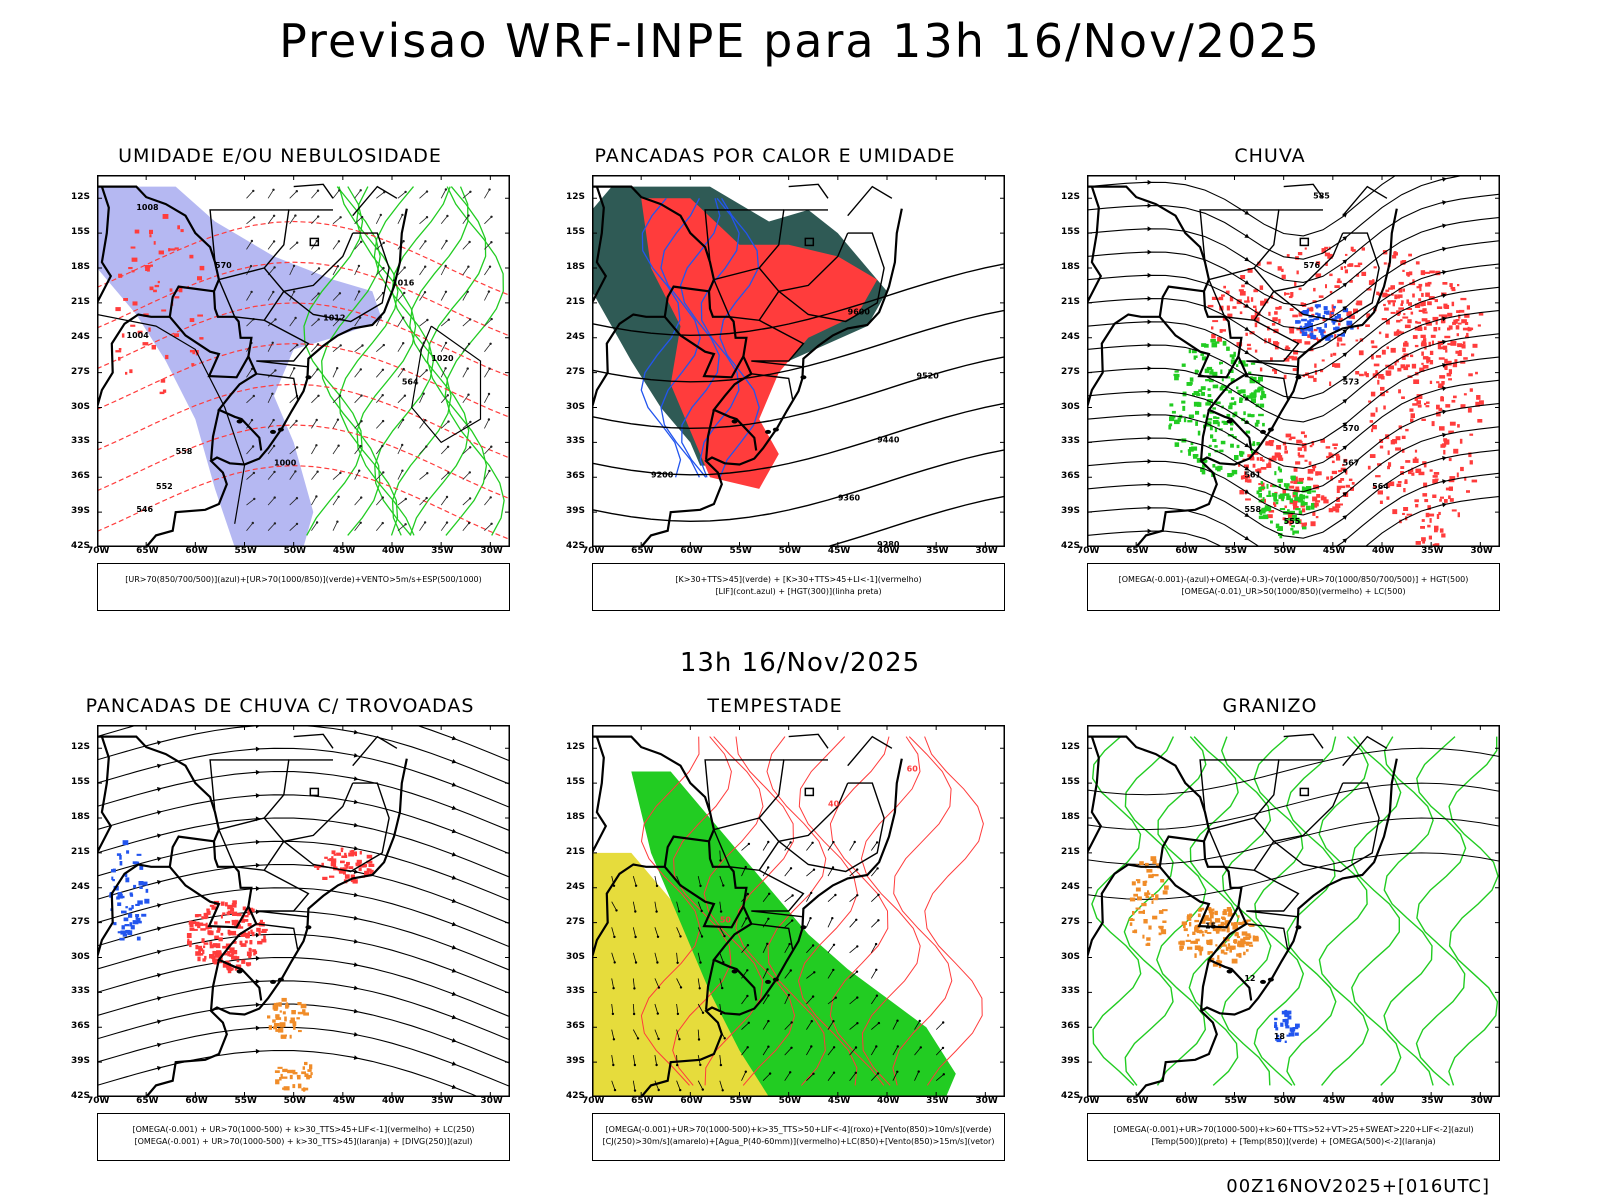 Image resolution: width=1600 pixels, height=1200 pixels. What do you see at coordinates (1266, 378) in the screenshot?
I see `coastline` at bounding box center [1266, 378].